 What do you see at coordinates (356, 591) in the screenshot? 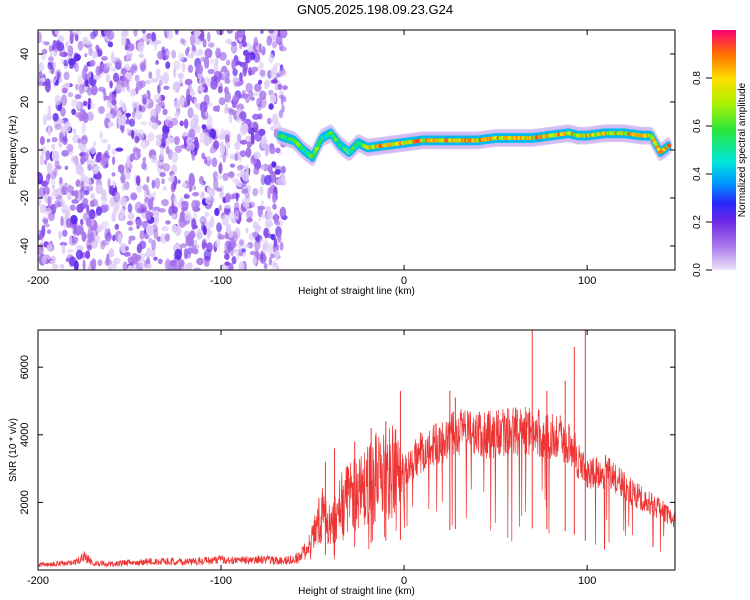
I see `snr-xlabel: Height of straight line (km)` at bounding box center [356, 591].